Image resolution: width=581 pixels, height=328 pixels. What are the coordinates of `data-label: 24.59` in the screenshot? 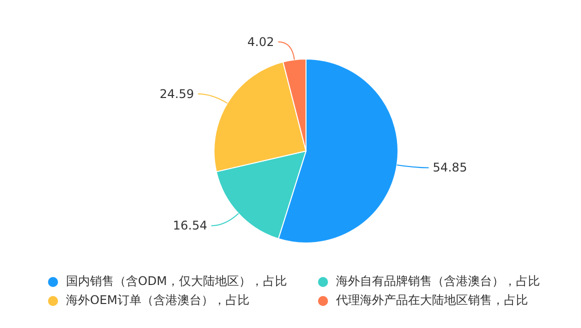 It's located at (177, 93).